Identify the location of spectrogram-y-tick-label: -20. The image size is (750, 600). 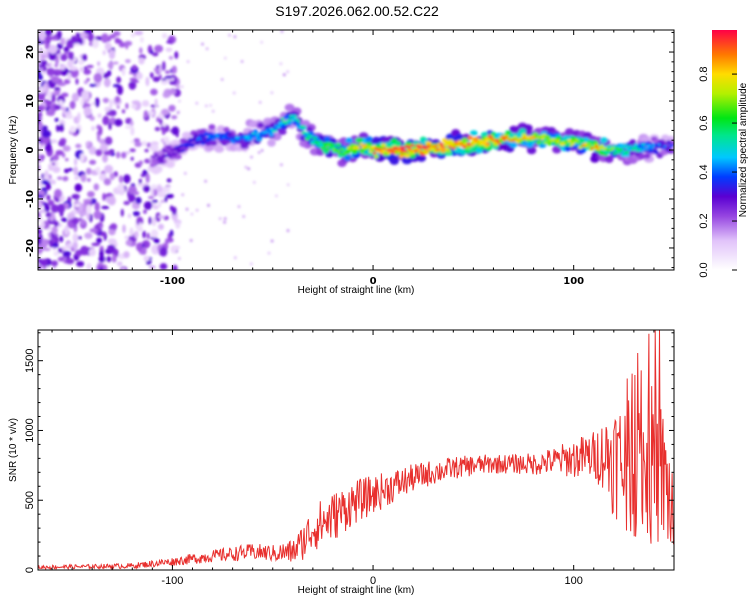
(30, 248).